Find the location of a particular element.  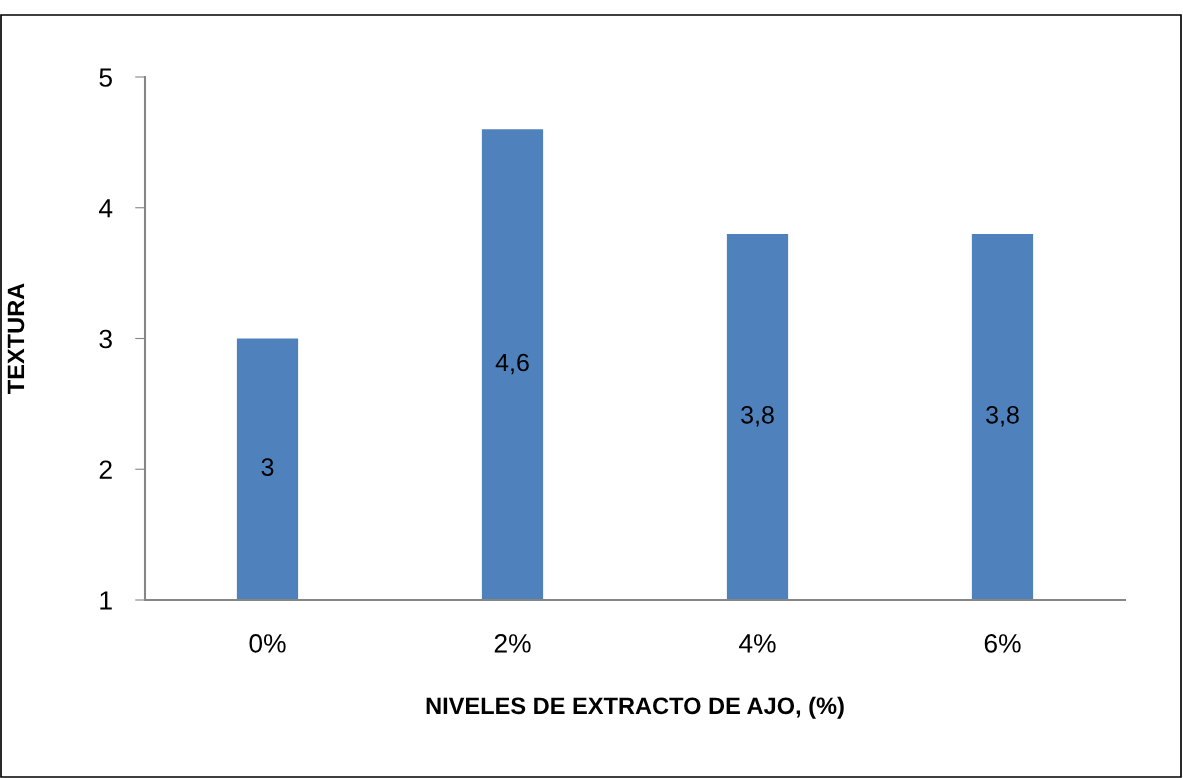

x-axis-title: NIVELES DE EXTRACTO DE AJO, (%) is located at coordinates (635, 707).